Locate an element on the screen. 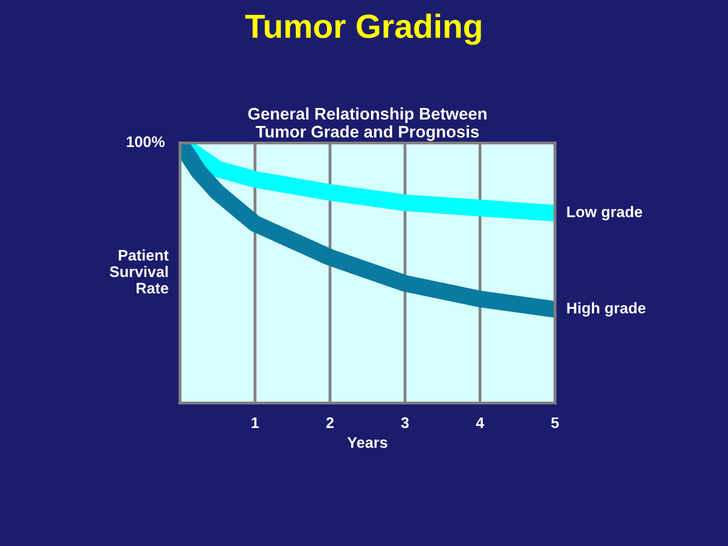 The height and width of the screenshot is (546, 728). x-tick-label: 2 is located at coordinates (330, 422).